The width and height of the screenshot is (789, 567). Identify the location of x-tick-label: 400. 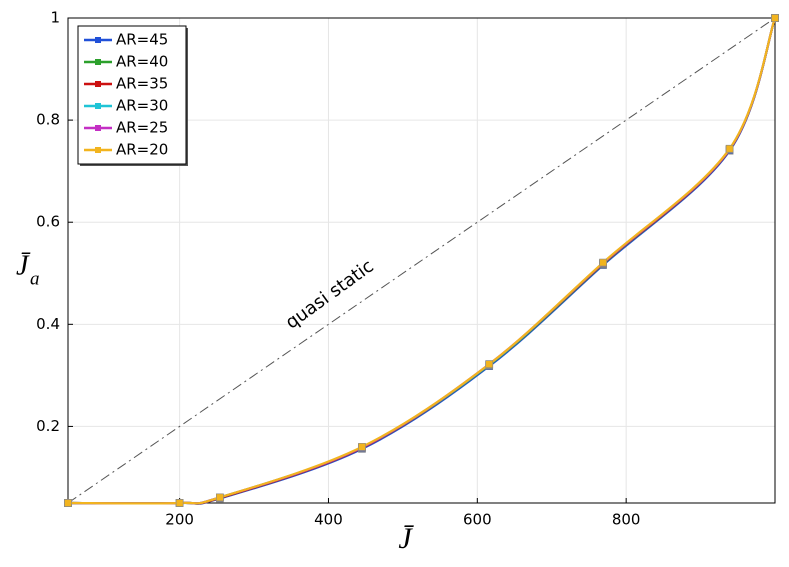
(328, 520).